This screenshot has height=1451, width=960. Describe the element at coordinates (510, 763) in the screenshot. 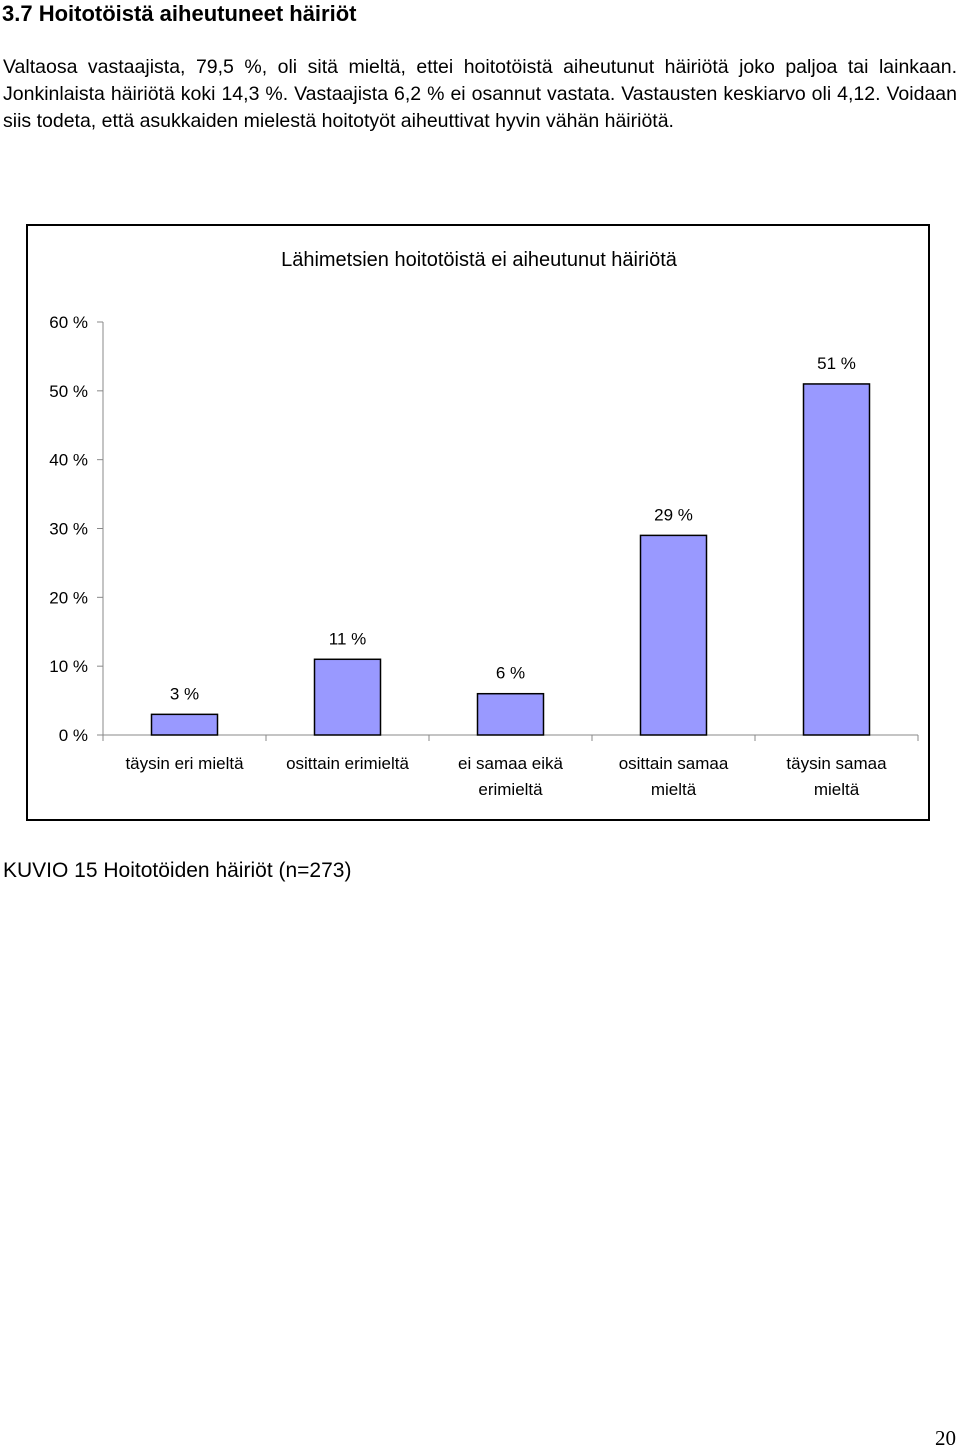

I see `category-label: ei samaa eikä` at that location.